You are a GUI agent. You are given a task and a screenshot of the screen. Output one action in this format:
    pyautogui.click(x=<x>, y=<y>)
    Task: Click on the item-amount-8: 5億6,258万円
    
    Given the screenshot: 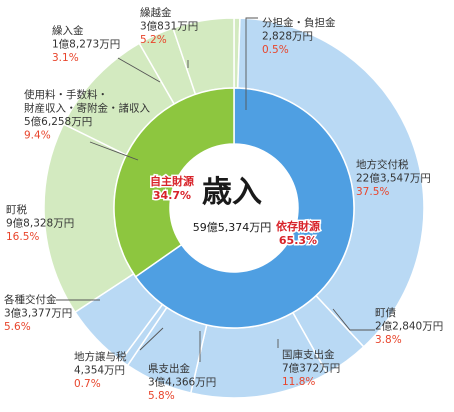 What is the action you would take?
    pyautogui.click(x=58, y=121)
    